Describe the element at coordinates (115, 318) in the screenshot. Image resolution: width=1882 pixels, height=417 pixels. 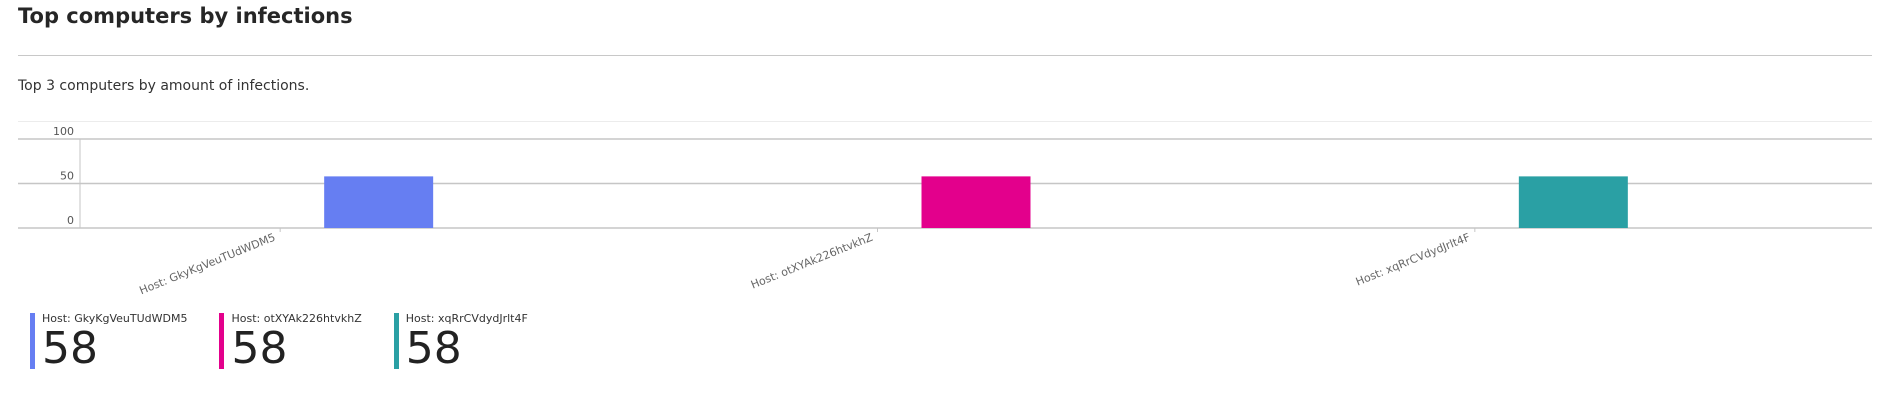
I see `legend-label: Host: GkyKgVeuTUdWDM5` at that location.